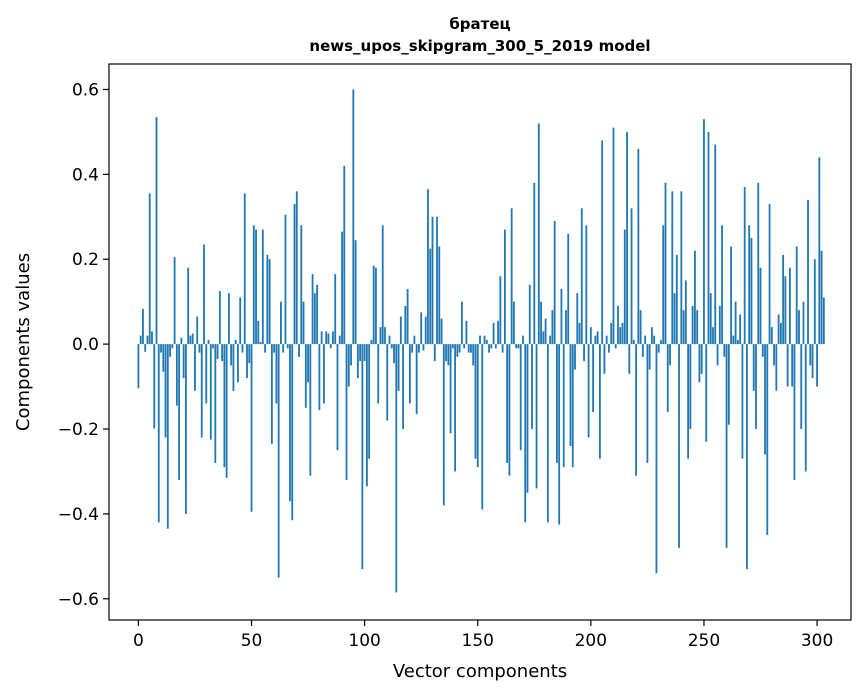  Describe the element at coordinates (480, 671) in the screenshot. I see `x-axis-label: Vector components` at that location.